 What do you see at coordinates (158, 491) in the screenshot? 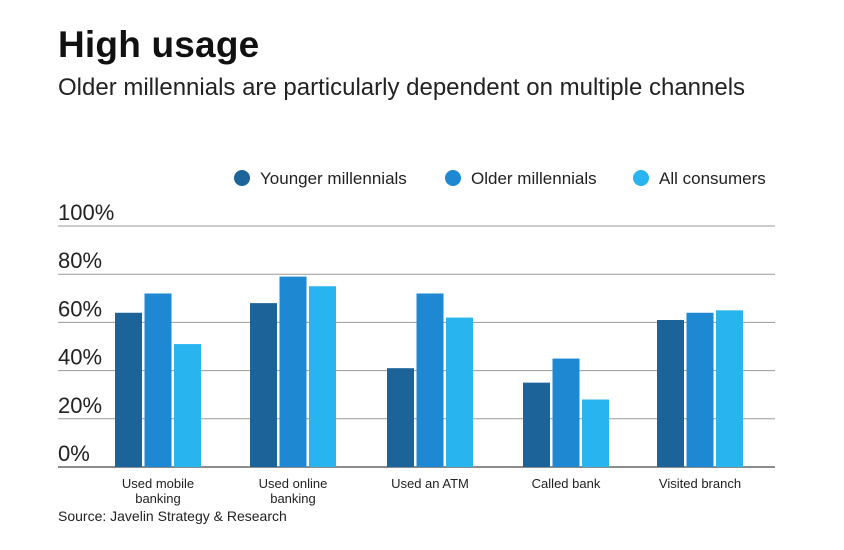
I see `x-tick-label: Used mobile banking` at bounding box center [158, 491].